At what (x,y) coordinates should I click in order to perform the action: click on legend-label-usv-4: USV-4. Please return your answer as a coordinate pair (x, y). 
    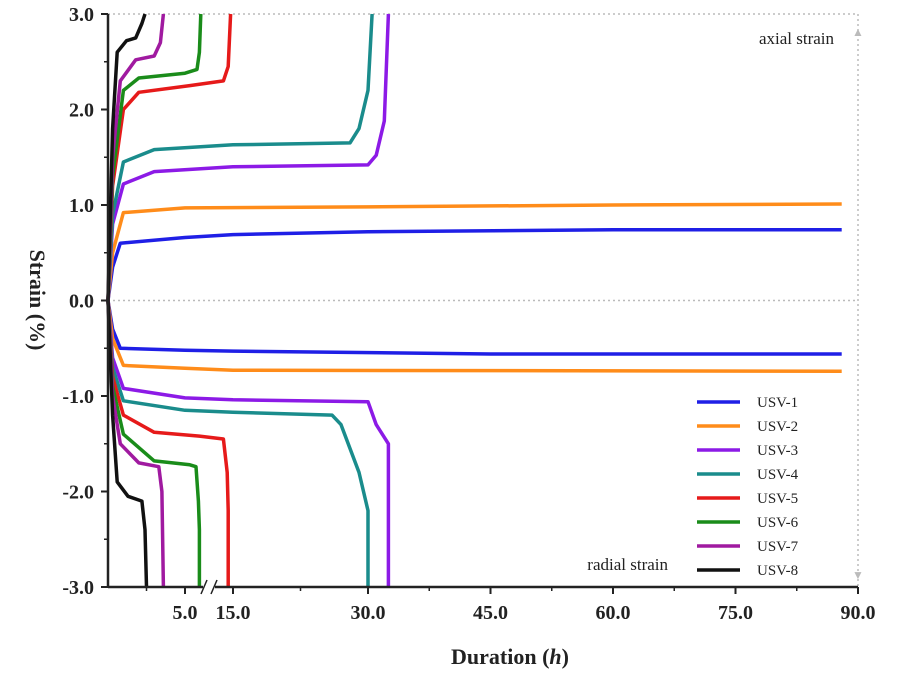
    Looking at the image, I should click on (778, 475).